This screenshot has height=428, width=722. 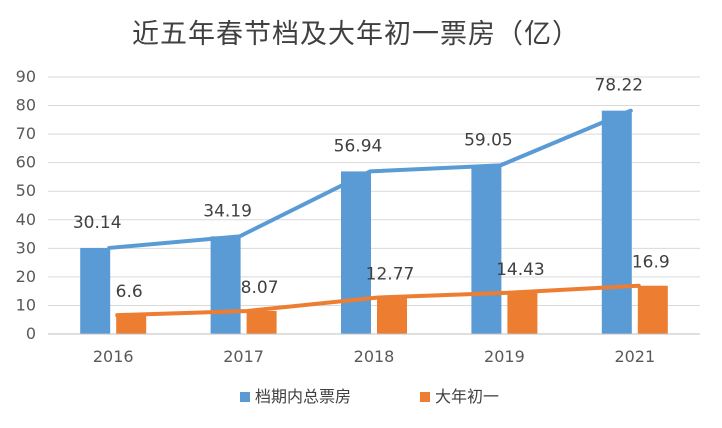 I want to click on trend-line-first-day, so click(x=378, y=300).